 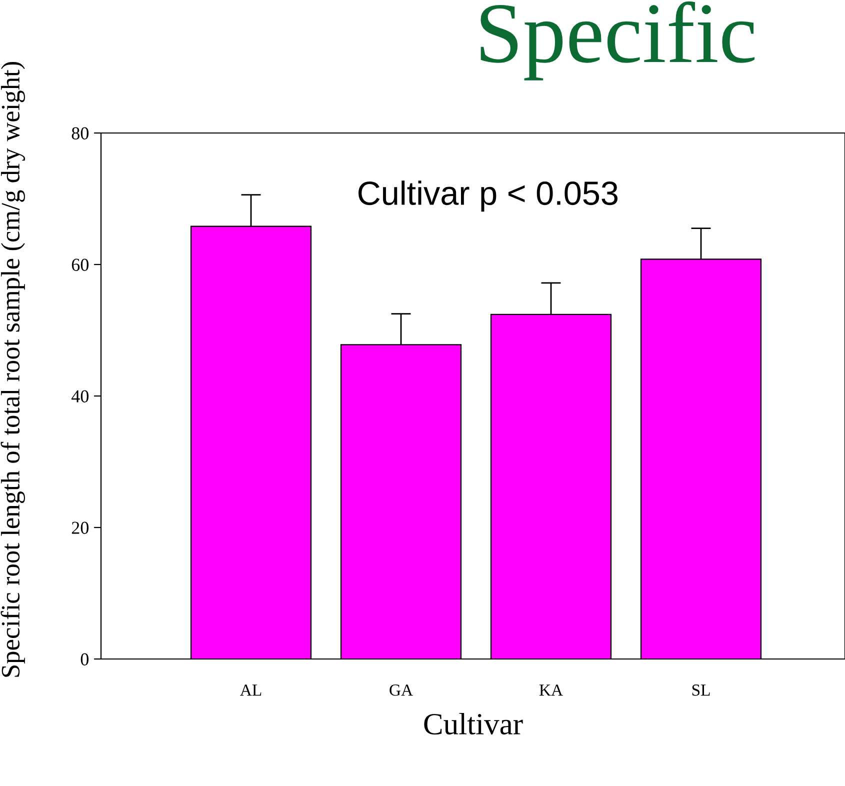 What do you see at coordinates (551, 690) in the screenshot?
I see `x-tick-label: KA` at bounding box center [551, 690].